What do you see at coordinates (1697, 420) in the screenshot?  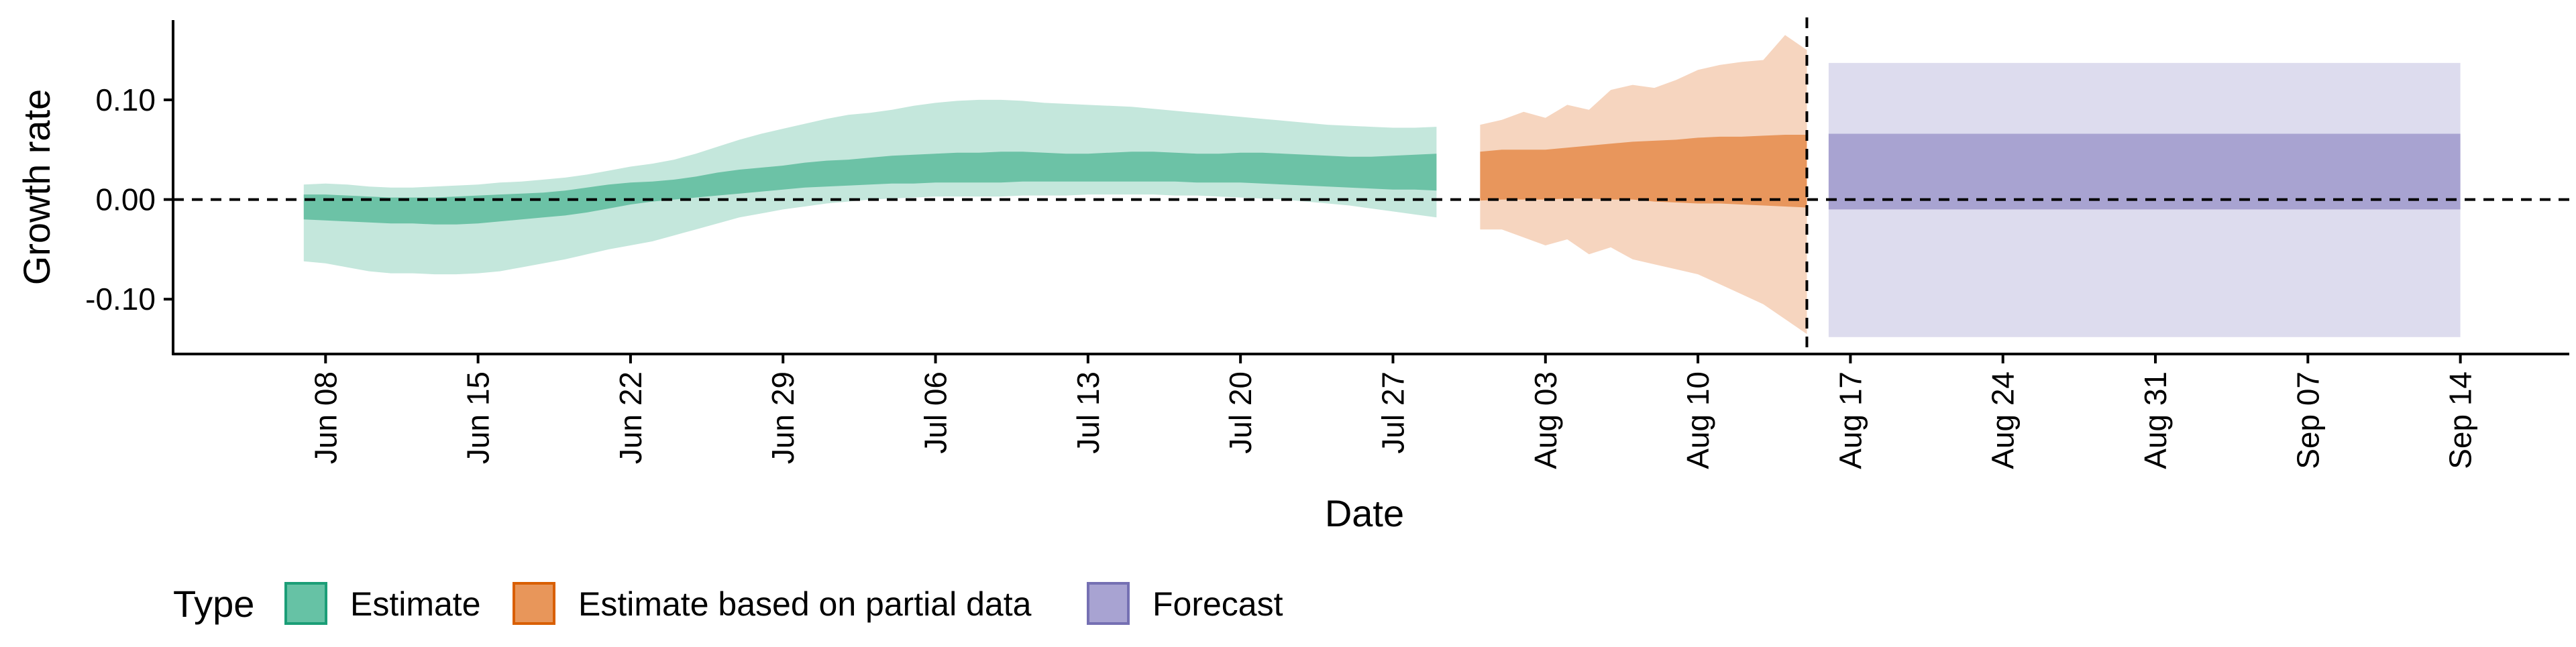 I see `x-tick-label: Aug 10` at bounding box center [1697, 420].